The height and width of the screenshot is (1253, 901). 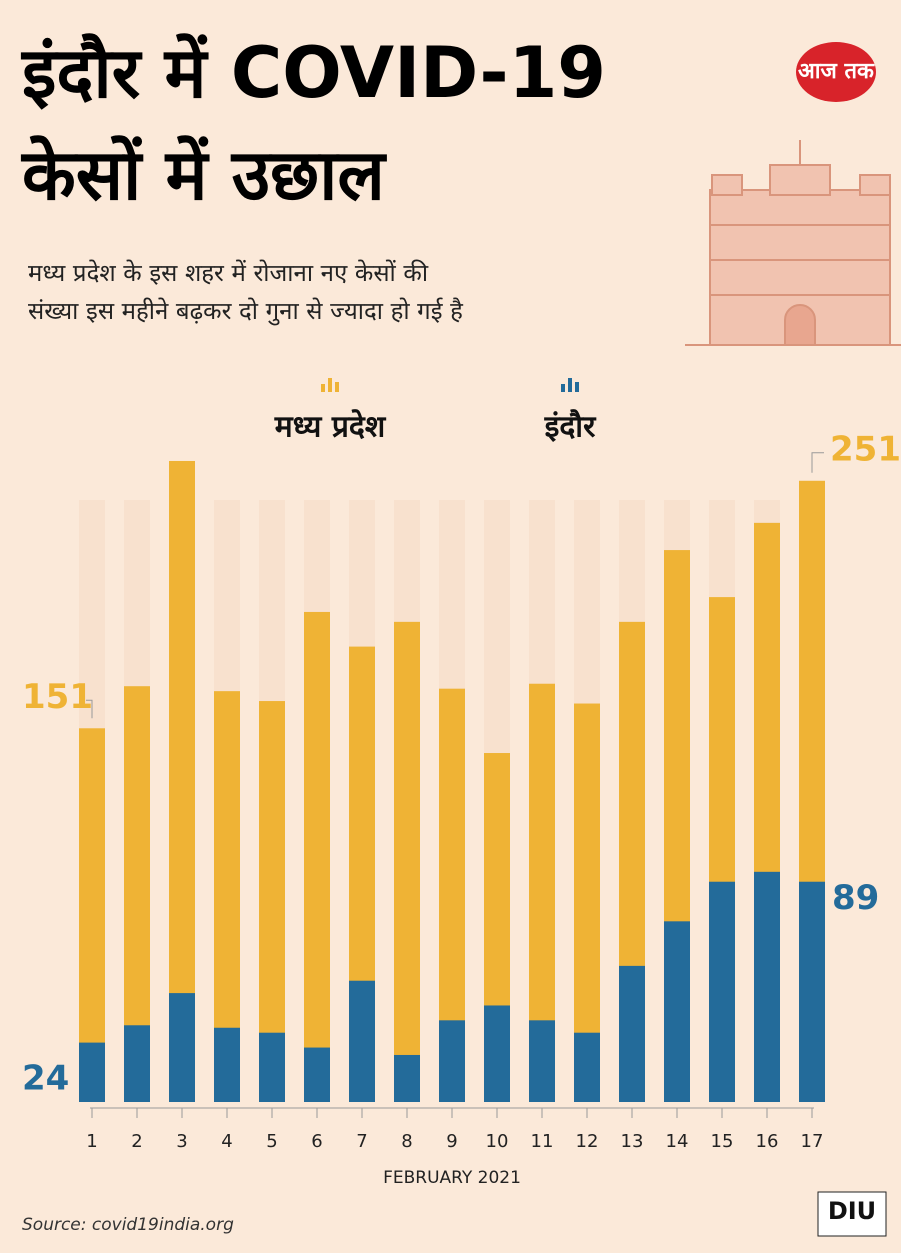 What do you see at coordinates (793, 243) in the screenshot?
I see `building-illustration` at bounding box center [793, 243].